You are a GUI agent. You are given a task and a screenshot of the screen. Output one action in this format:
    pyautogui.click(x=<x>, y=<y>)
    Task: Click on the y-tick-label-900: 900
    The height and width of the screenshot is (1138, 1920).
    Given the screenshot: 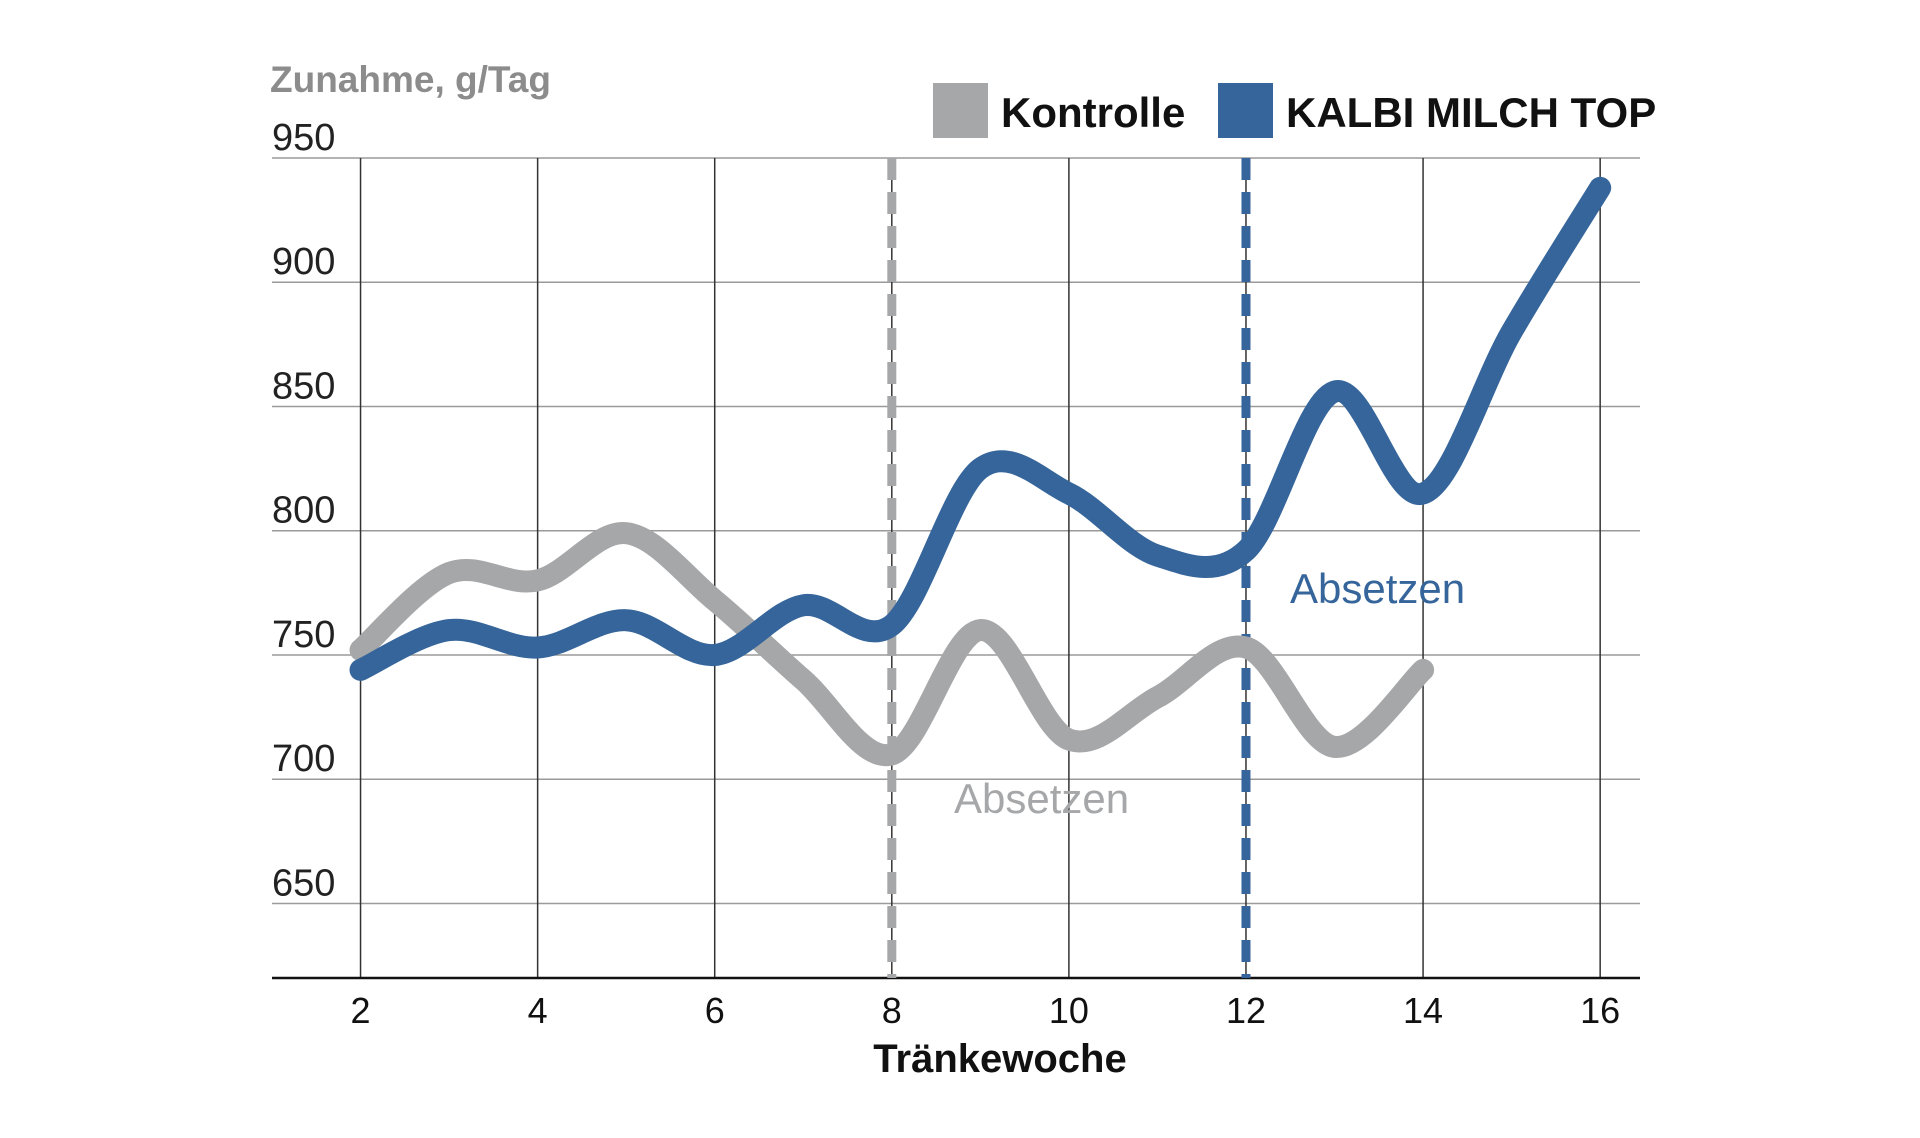 What is the action you would take?
    pyautogui.click(x=303, y=262)
    